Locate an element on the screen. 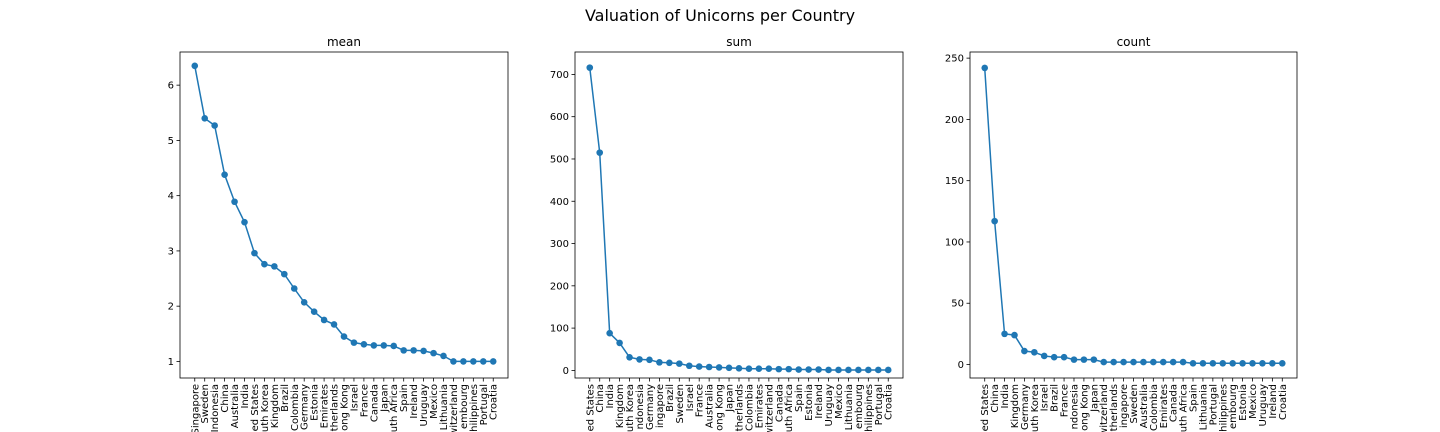  y-tick-label: 400 is located at coordinates (559, 202).